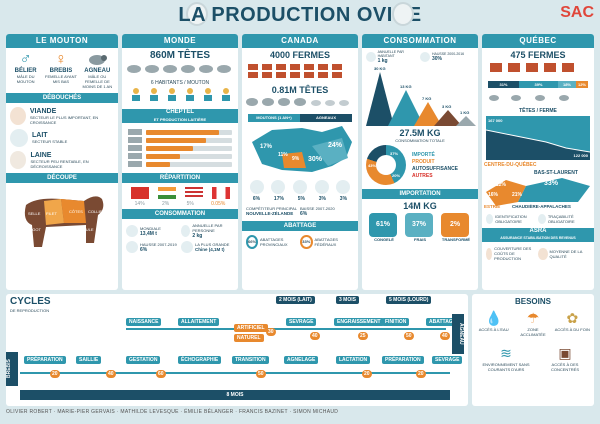 The height and width of the screenshot is (424, 600). What do you see at coordinates (25, 79) in the screenshot?
I see `belier-desc: MÂLE DU MOUTON` at bounding box center [25, 79].